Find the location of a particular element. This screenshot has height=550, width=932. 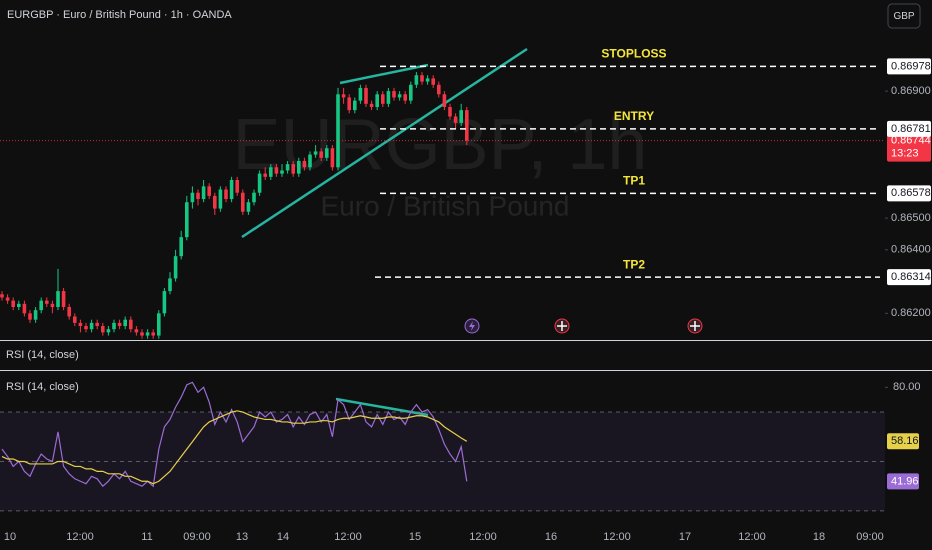

level-price-label: 0.86314 is located at coordinates (911, 277).